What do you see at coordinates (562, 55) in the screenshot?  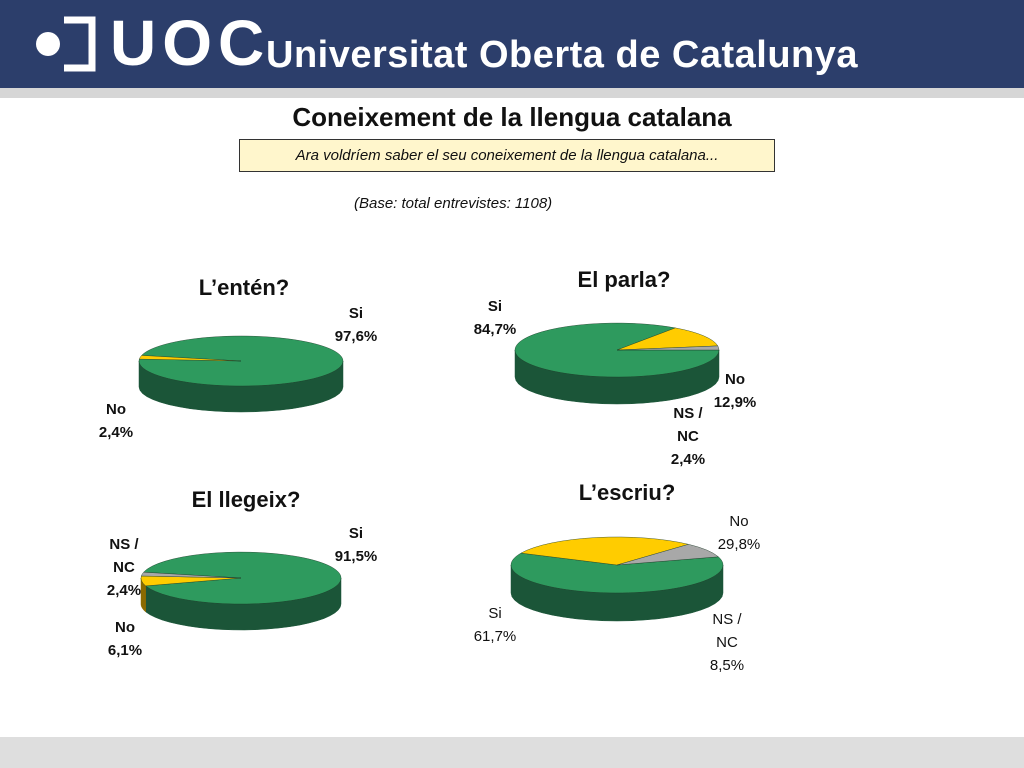 I see `organization-name: Universitat Oberta de Catalunya` at bounding box center [562, 55].